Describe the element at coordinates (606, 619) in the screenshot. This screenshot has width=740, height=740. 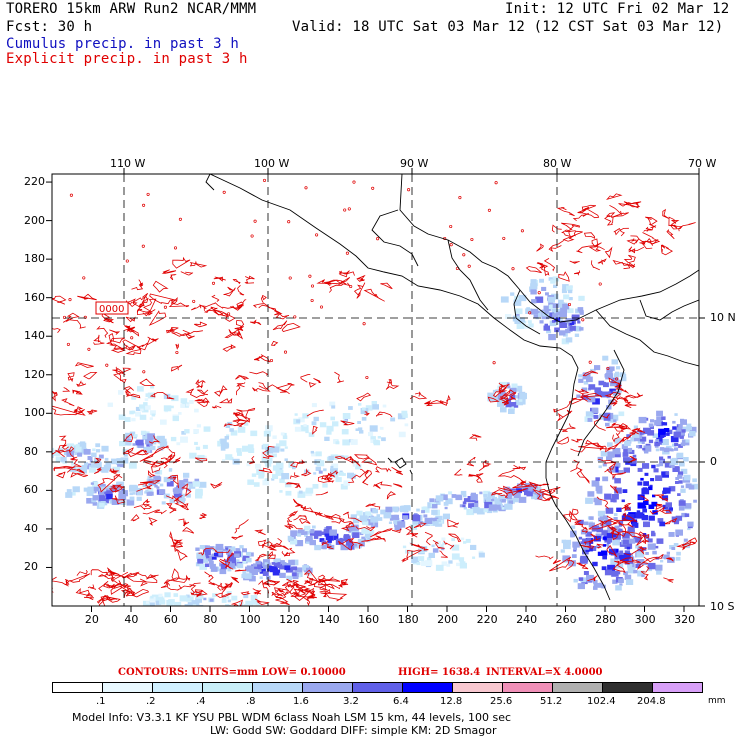
I see `x-tick-label: 280` at that location.